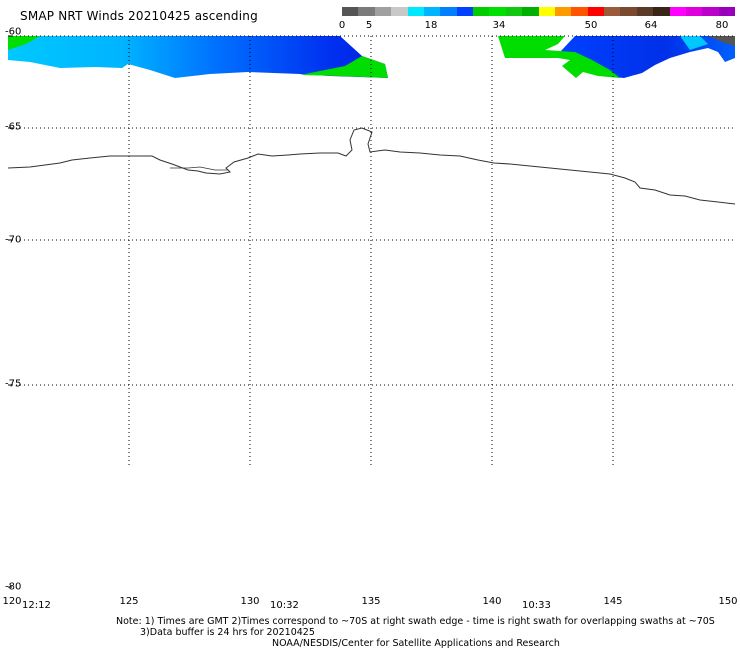 This screenshot has width=740, height=650. I want to click on colorbar-label-34: 34, so click(499, 25).